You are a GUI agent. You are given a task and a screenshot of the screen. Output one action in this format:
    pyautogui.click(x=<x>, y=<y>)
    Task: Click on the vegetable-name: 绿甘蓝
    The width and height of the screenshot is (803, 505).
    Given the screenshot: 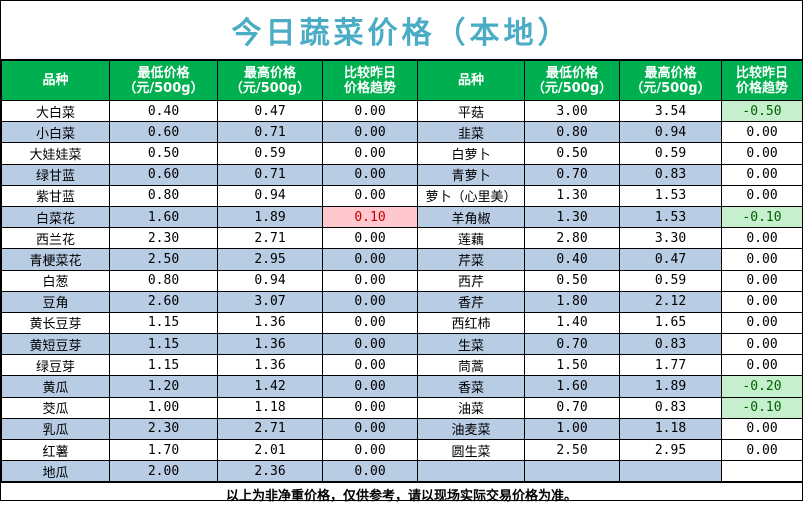 What is the action you would take?
    pyautogui.click(x=55, y=174)
    